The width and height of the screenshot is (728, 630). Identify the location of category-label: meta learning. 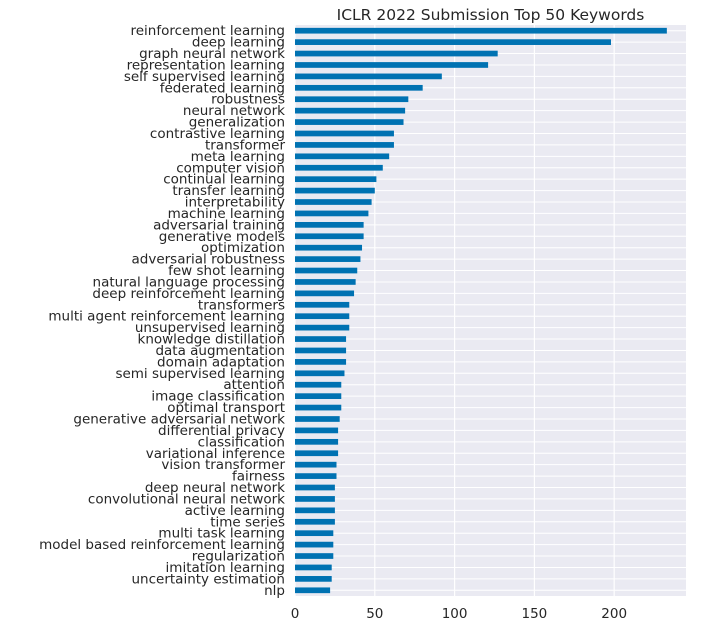
(238, 157).